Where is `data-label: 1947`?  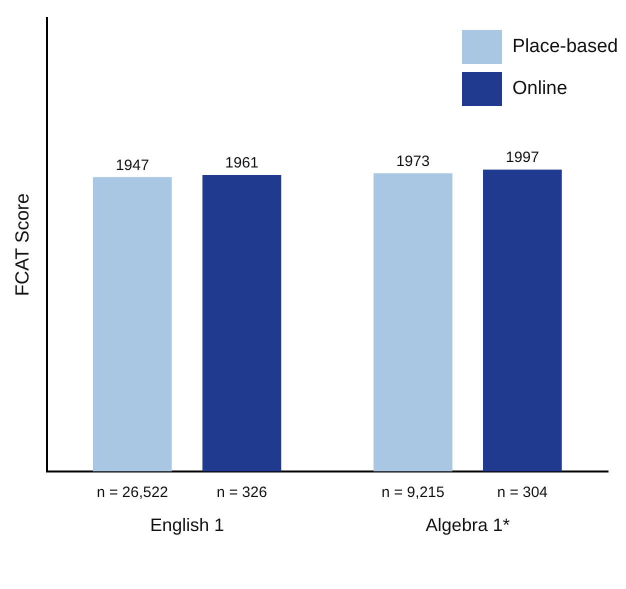 data-label: 1947 is located at coordinates (133, 165).